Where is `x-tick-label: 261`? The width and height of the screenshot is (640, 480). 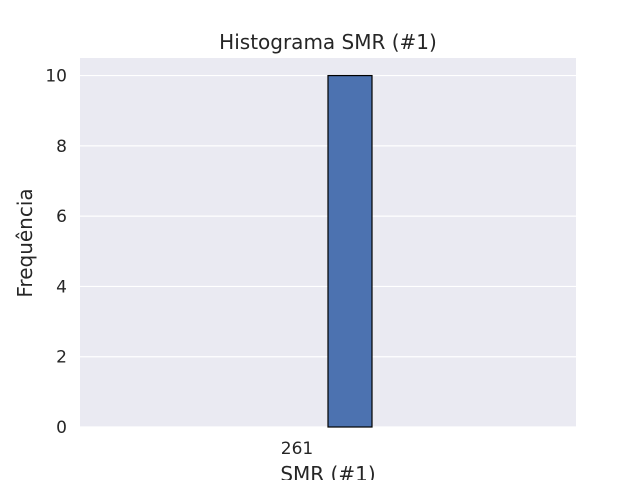 x-tick-label: 261 is located at coordinates (297, 449).